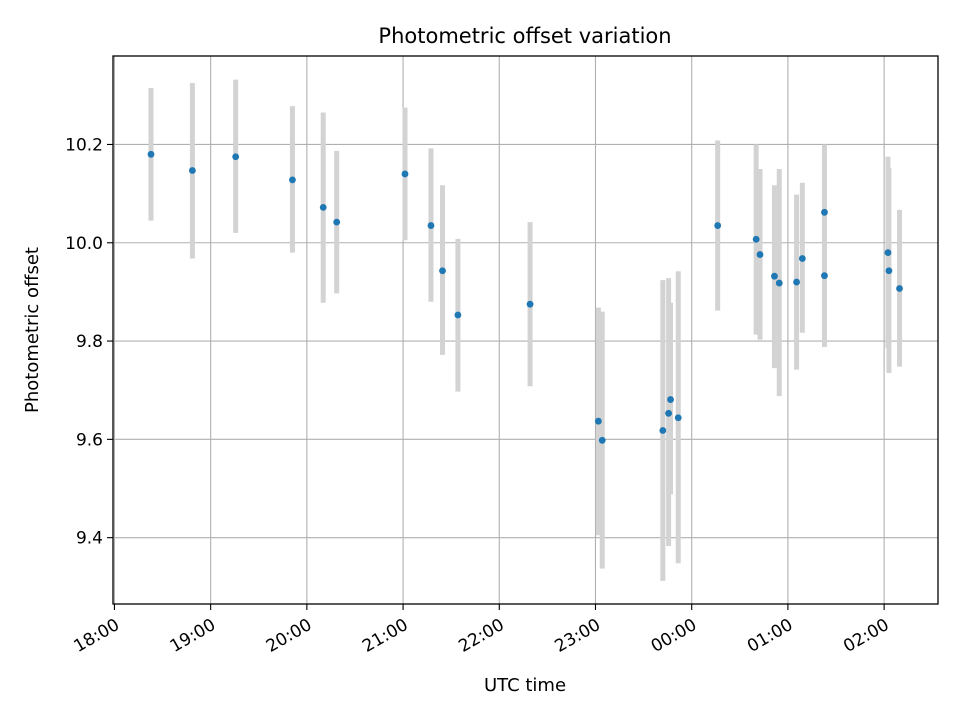 The image size is (960, 720). I want to click on y-tick-label: 9.8, so click(89, 342).